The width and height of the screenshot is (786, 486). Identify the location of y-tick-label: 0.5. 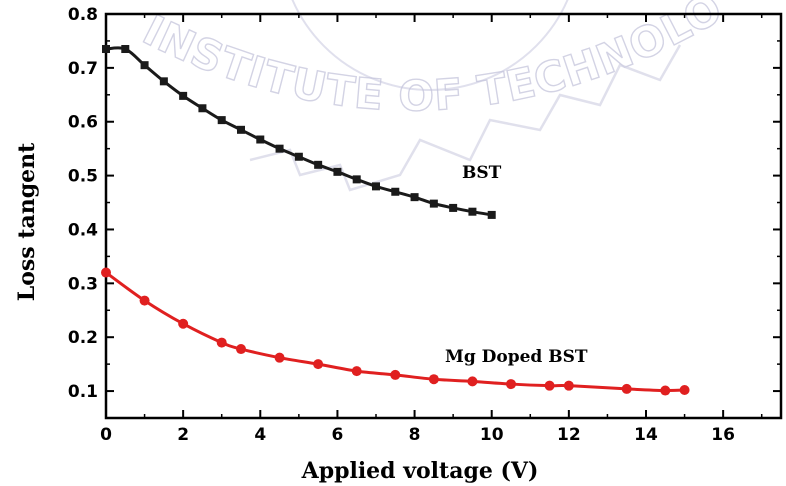
(83, 177).